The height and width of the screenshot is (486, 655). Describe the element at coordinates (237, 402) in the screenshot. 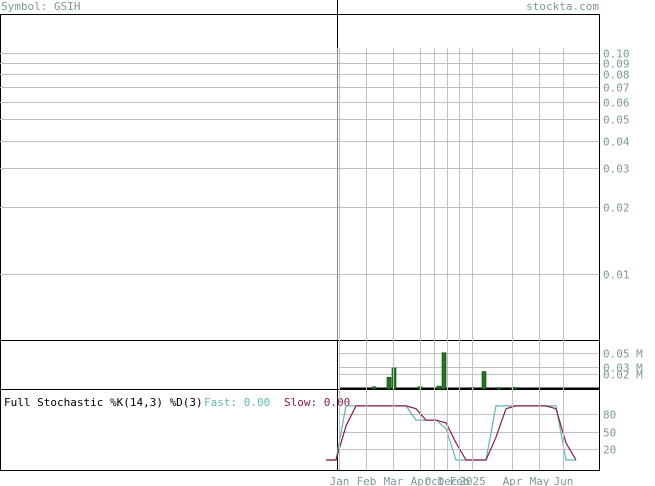

I see `fast-label: Fast: 0.00` at that location.